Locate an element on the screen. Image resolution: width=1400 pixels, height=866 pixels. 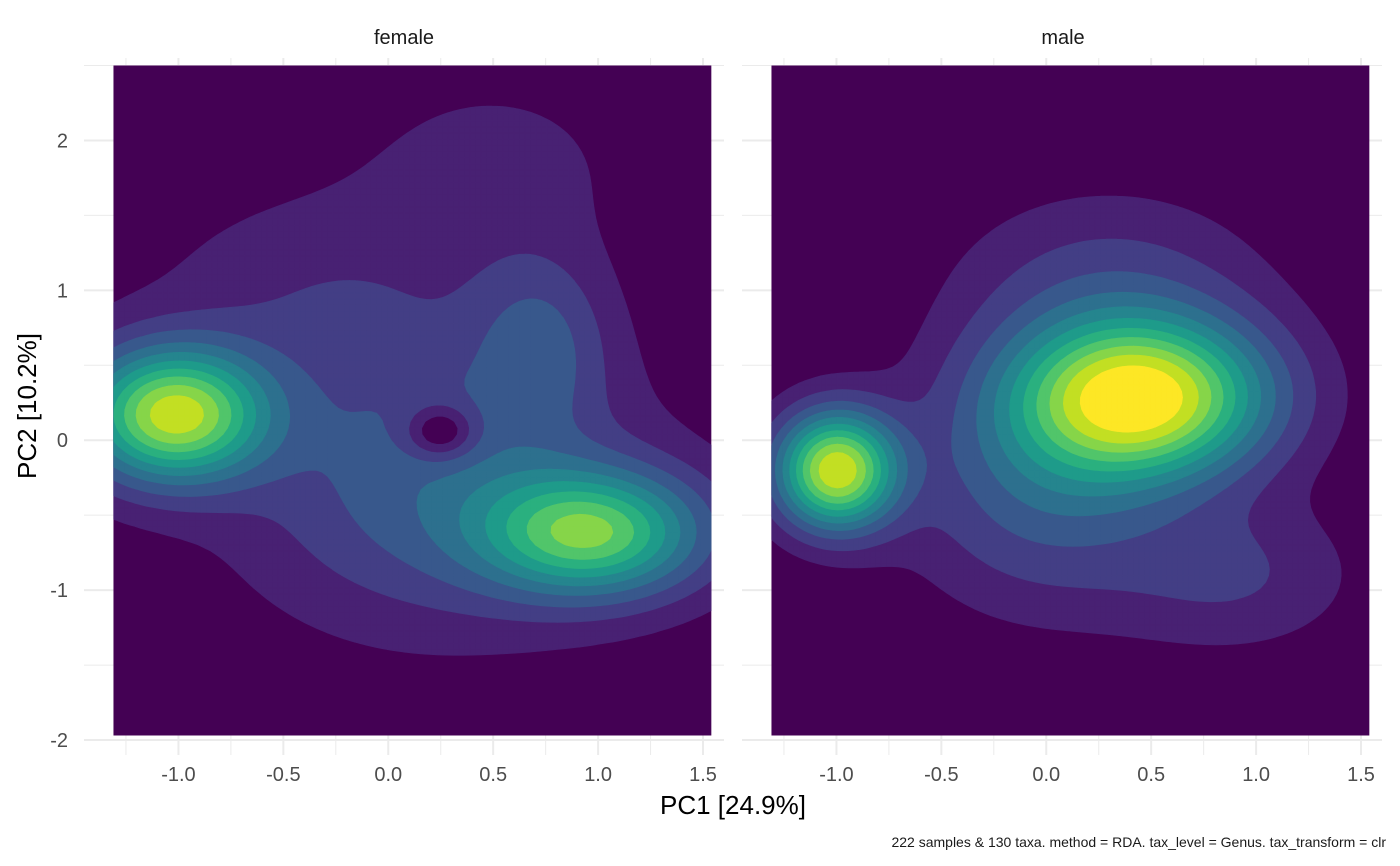
y-tick-label: 0 is located at coordinates (62, 441).